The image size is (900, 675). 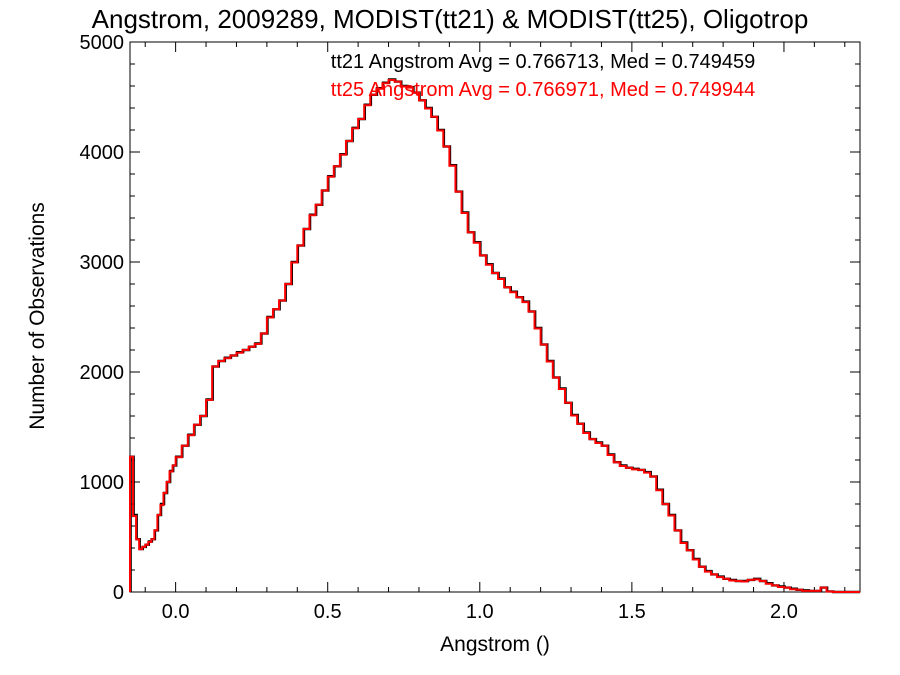 I want to click on y-tick-label: 2000, so click(x=102, y=373).